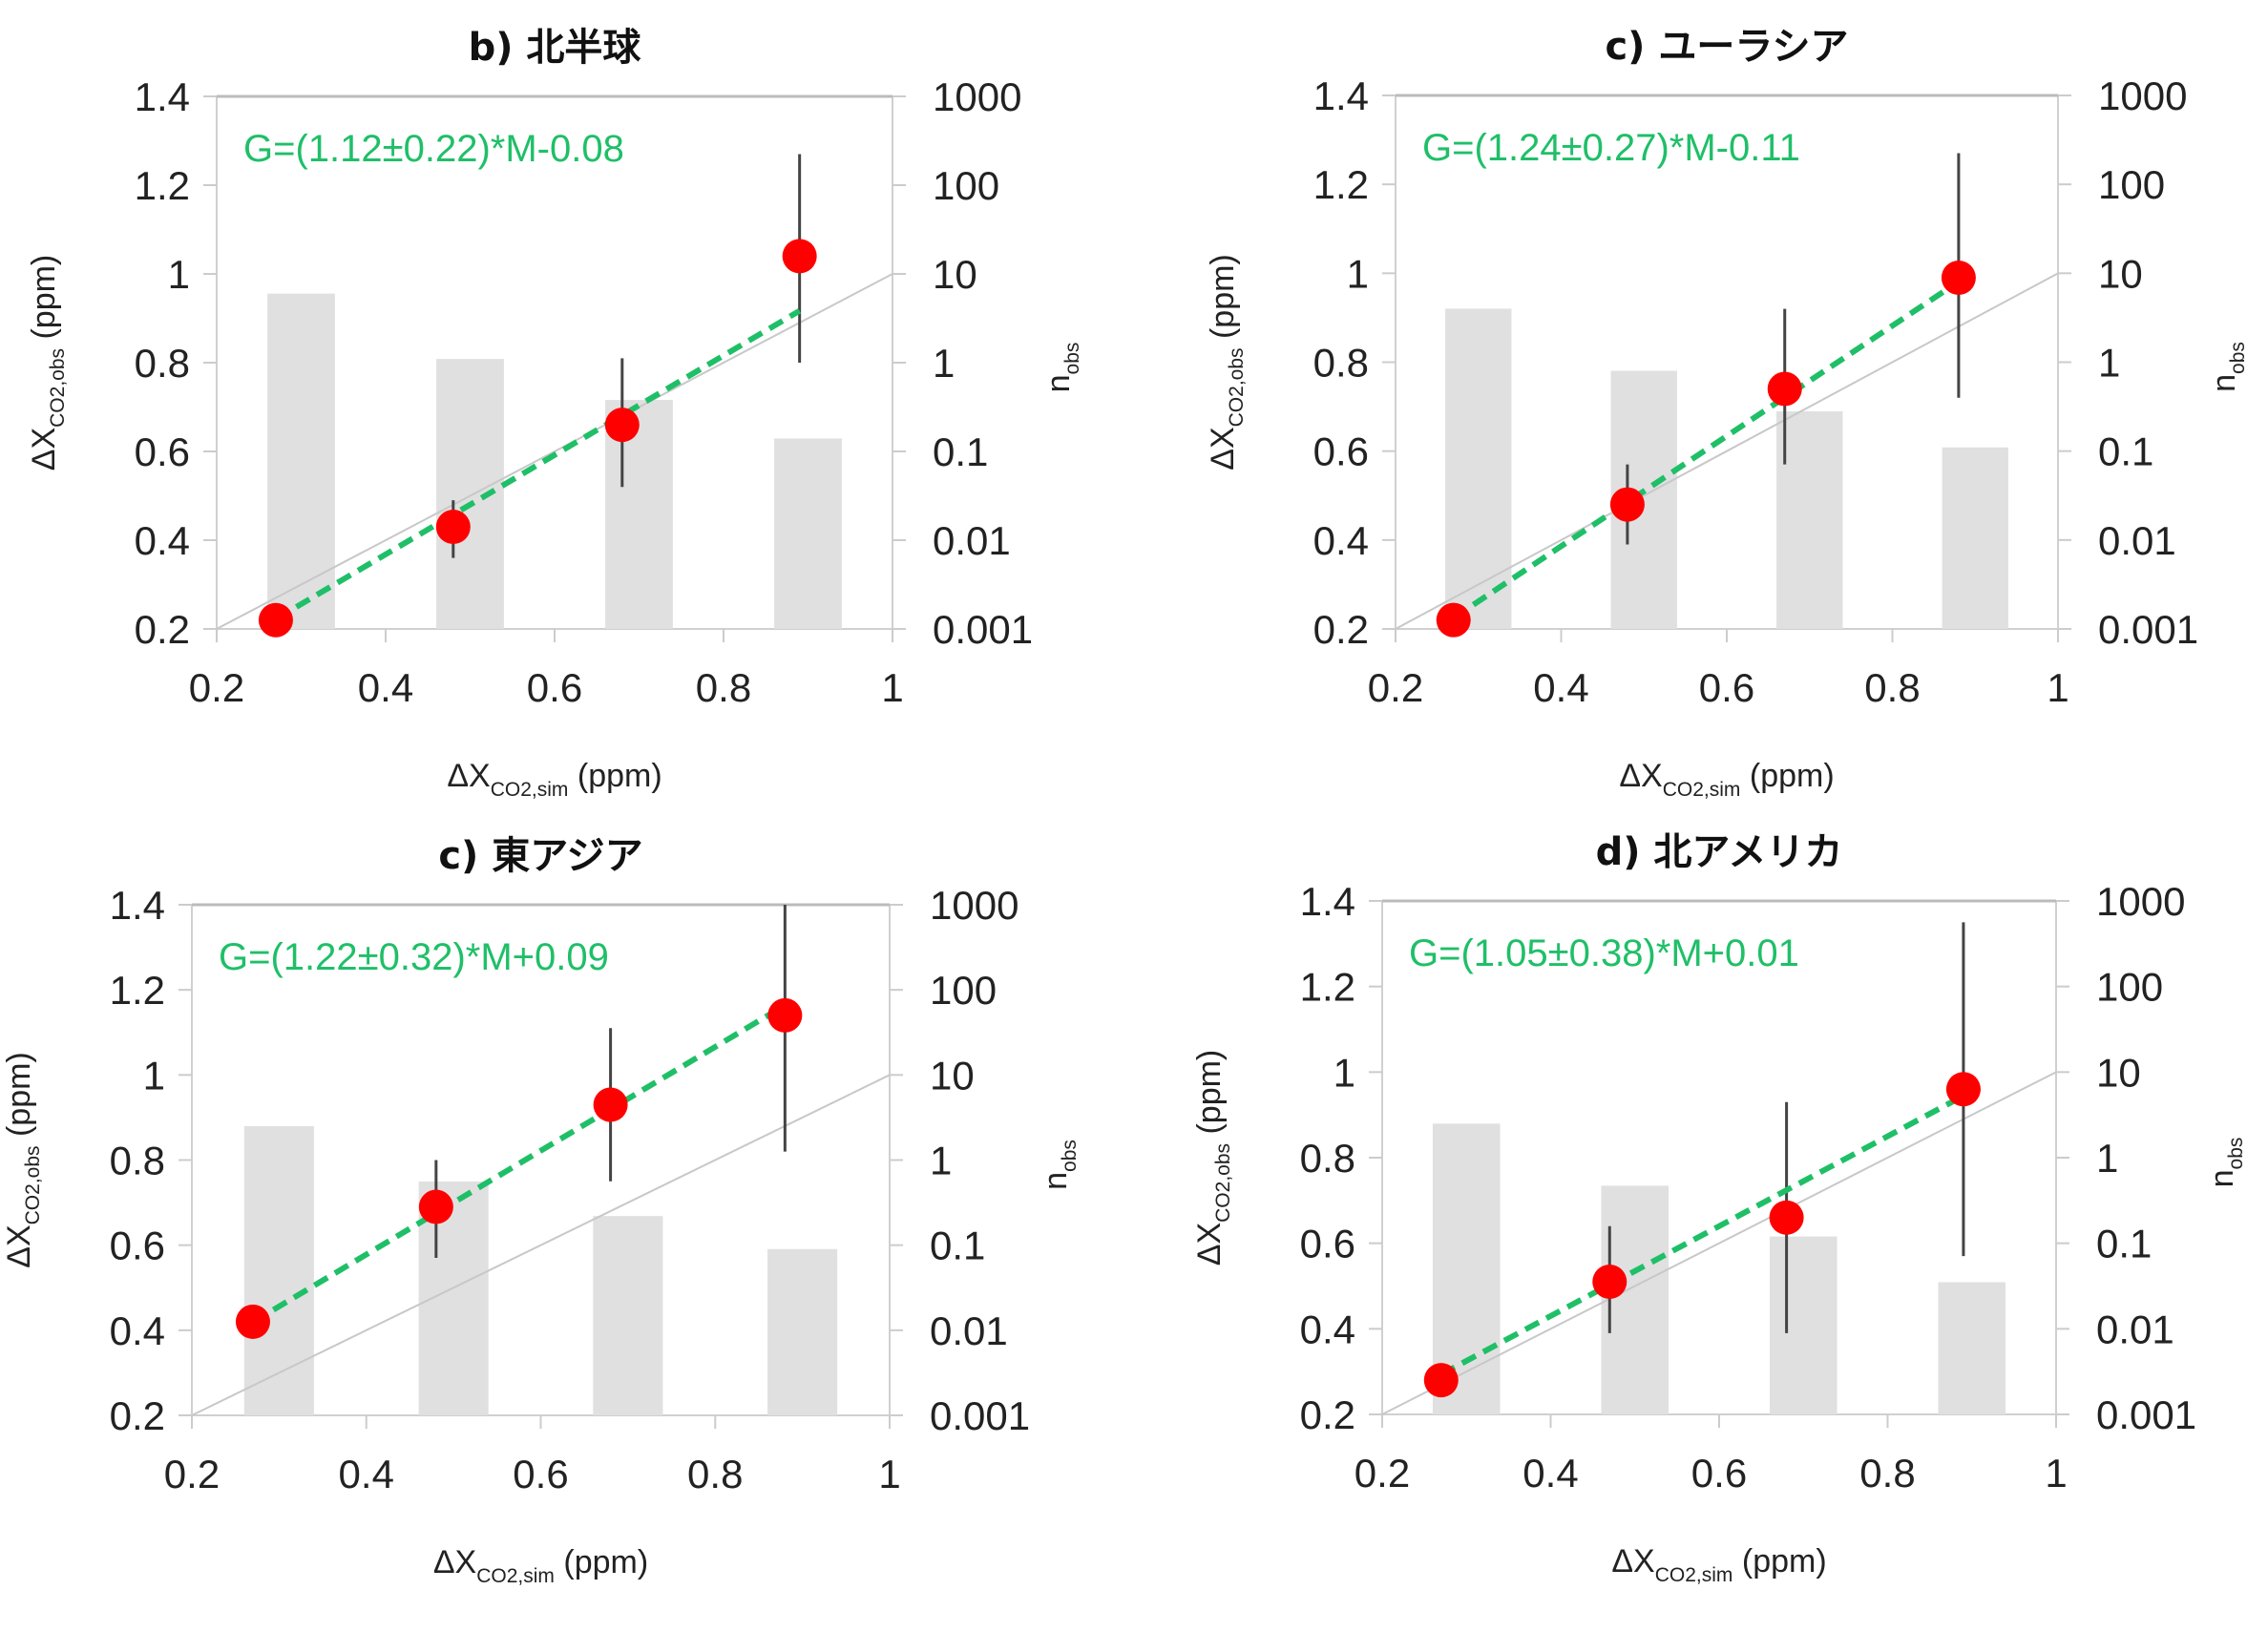 This screenshot has width=2268, height=1632. I want to click on x-tick-label: 0.8, so click(1887, 1473).